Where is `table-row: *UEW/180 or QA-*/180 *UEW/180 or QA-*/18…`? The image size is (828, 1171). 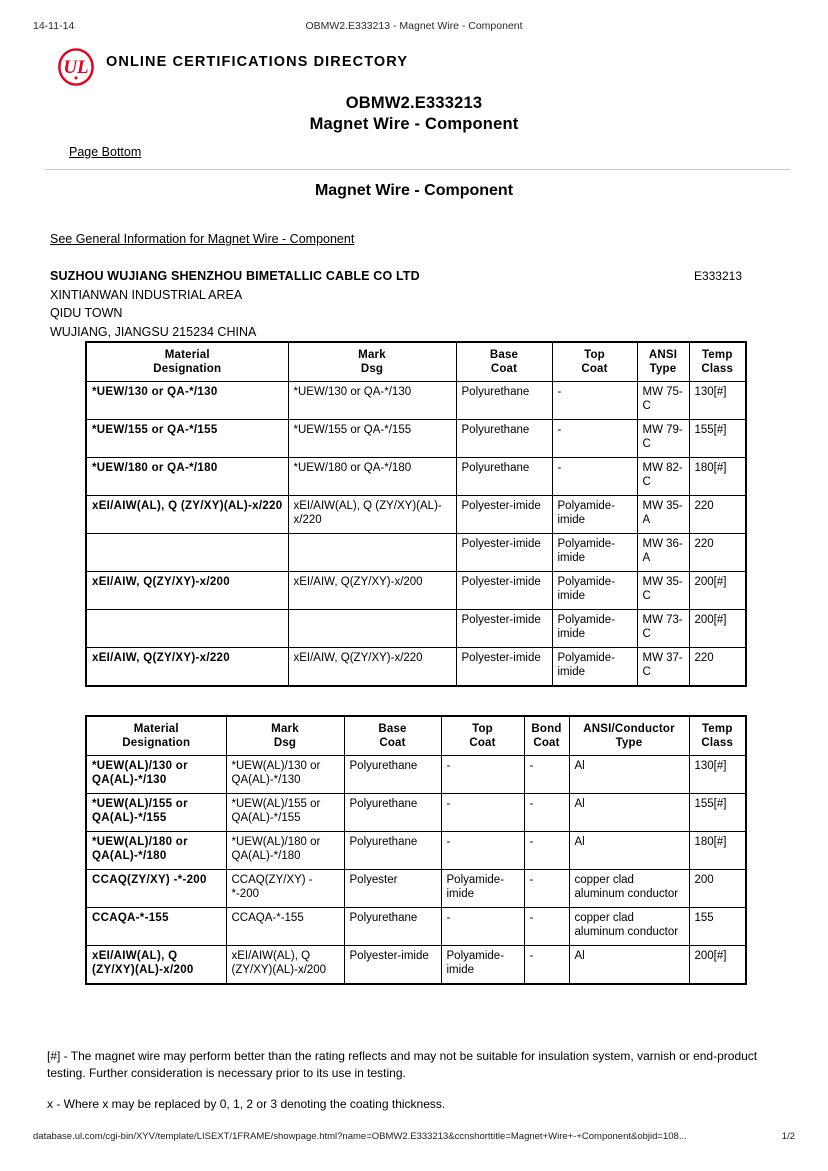
table-row: *UEW/180 or QA-*/180 *UEW/180 or QA-*/18… is located at coordinates (416, 476).